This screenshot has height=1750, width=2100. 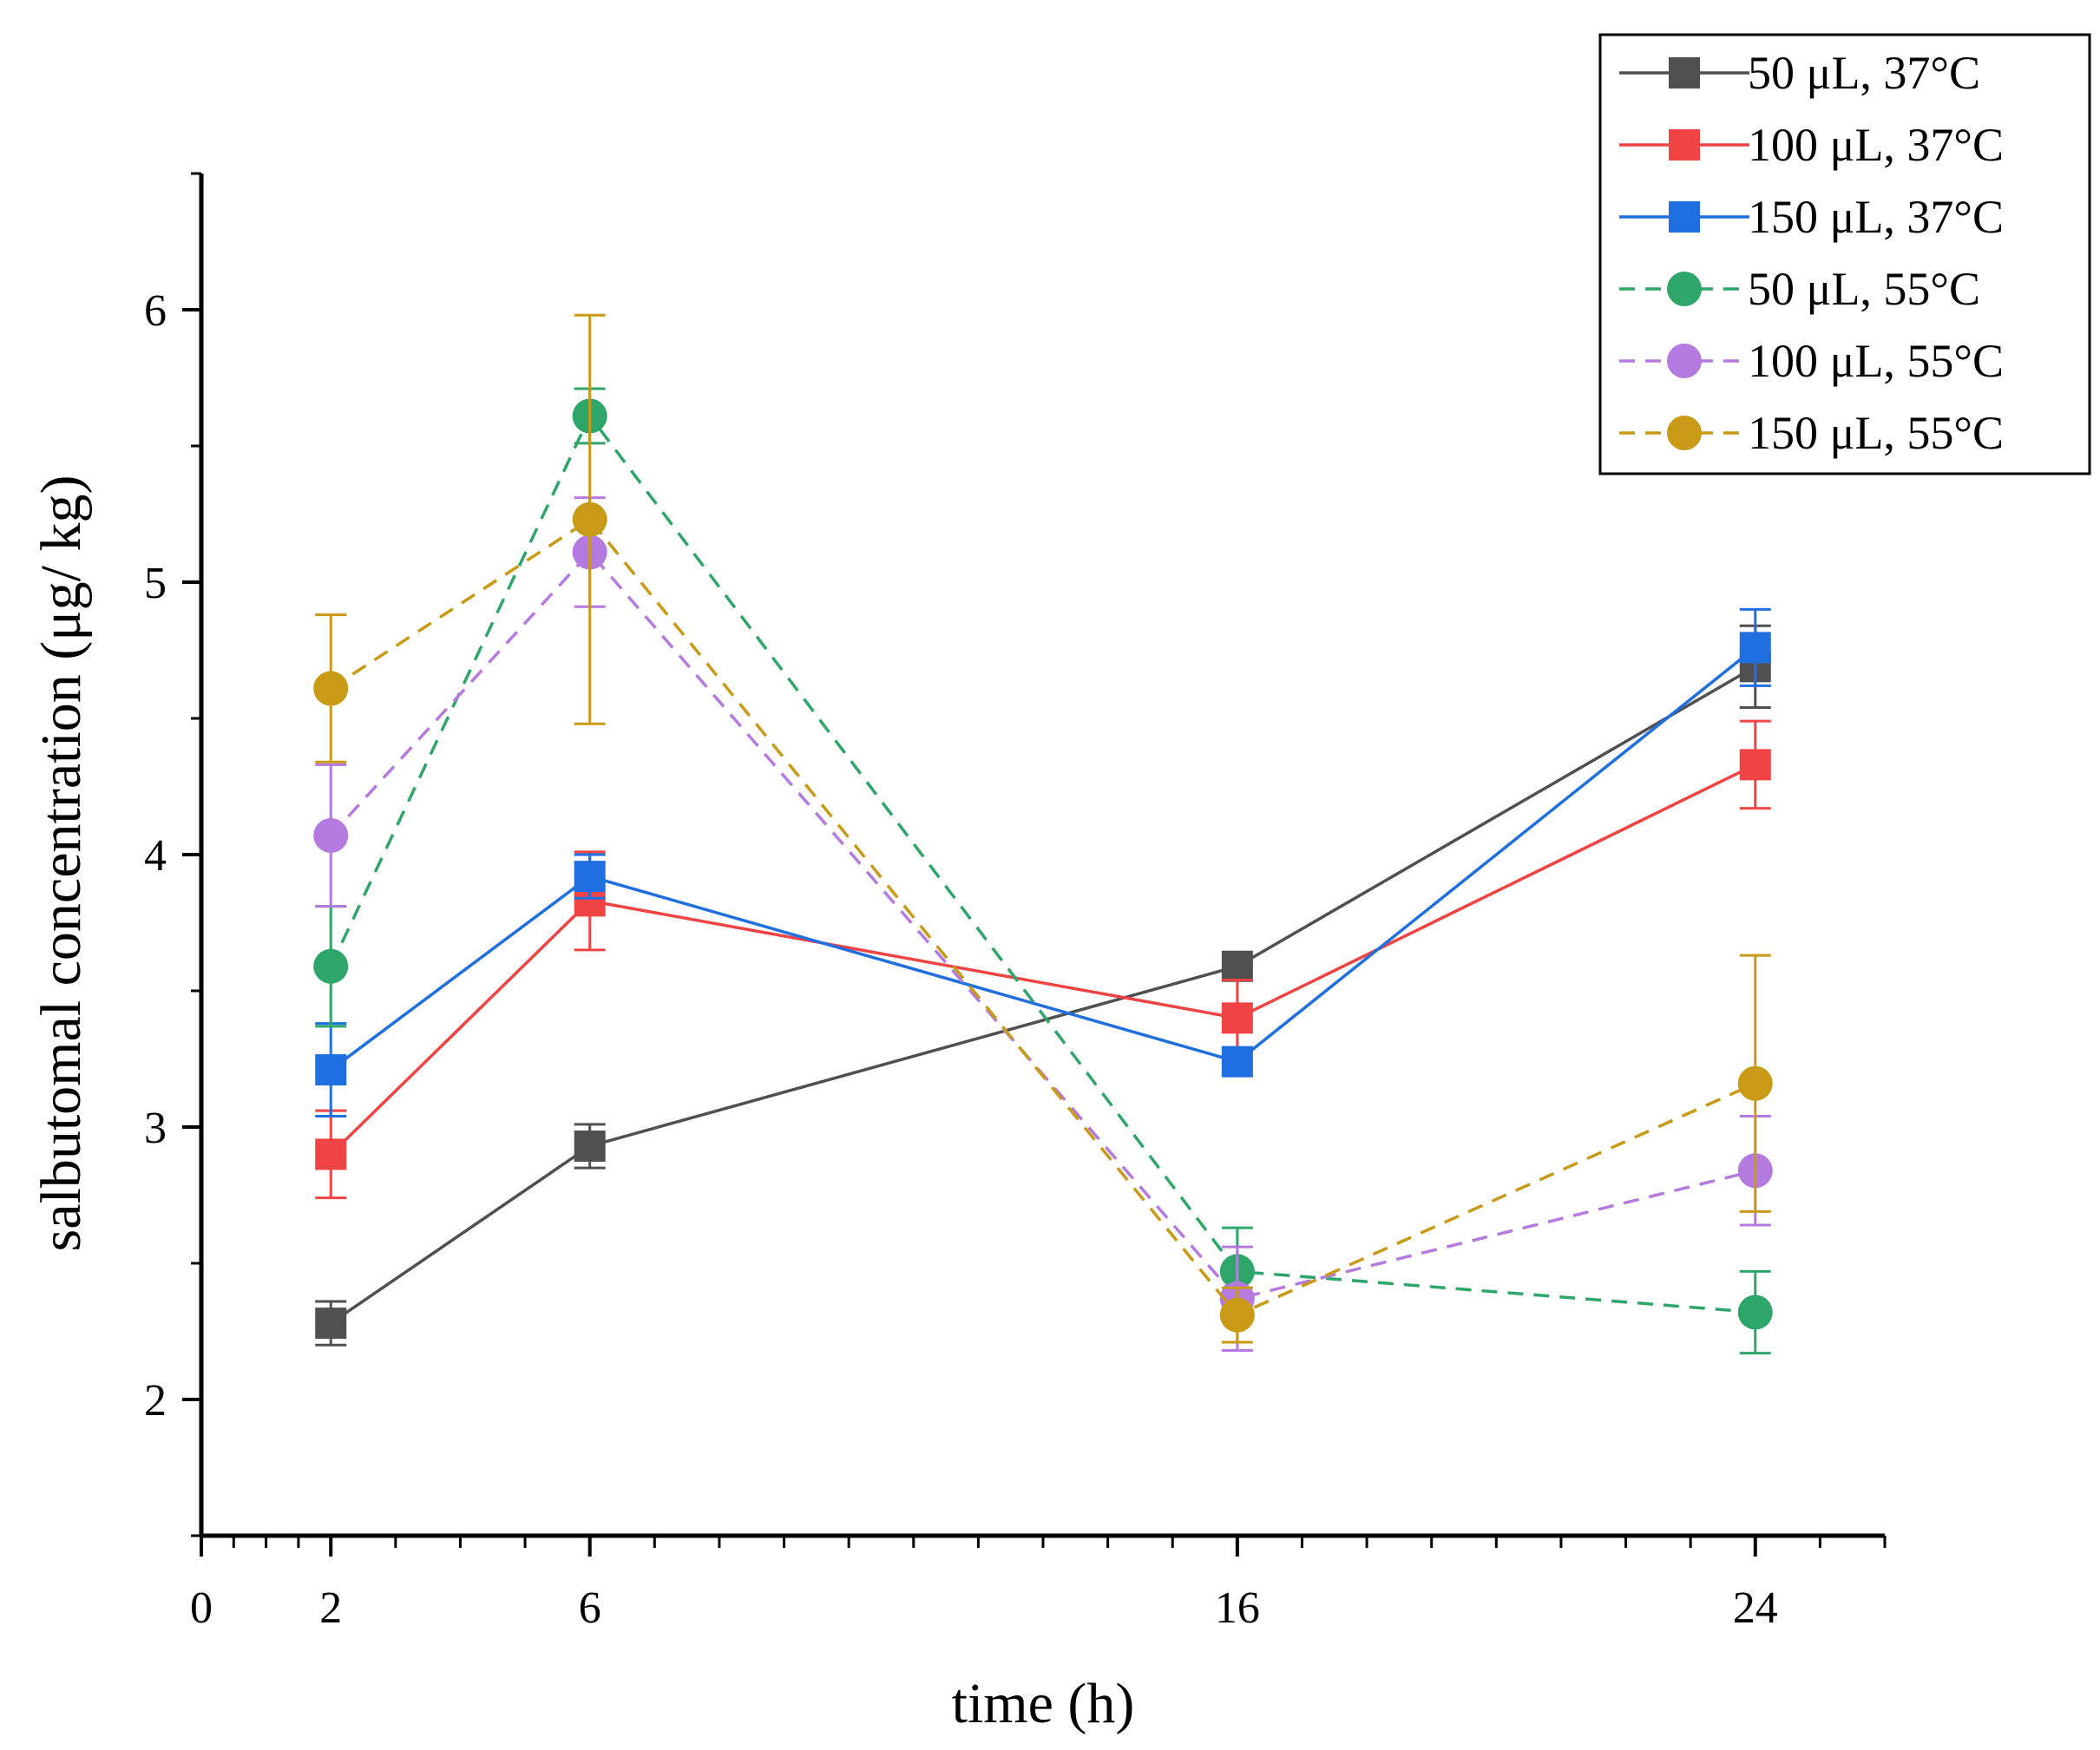 What do you see at coordinates (1237, 1608) in the screenshot?
I see `x-tick-label: 16` at bounding box center [1237, 1608].